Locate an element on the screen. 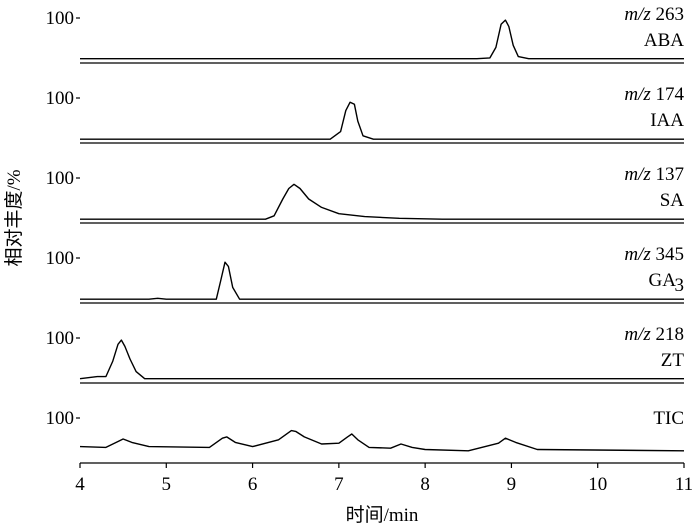 The width and height of the screenshot is (700, 530). compound-name: ZT is located at coordinates (673, 360).